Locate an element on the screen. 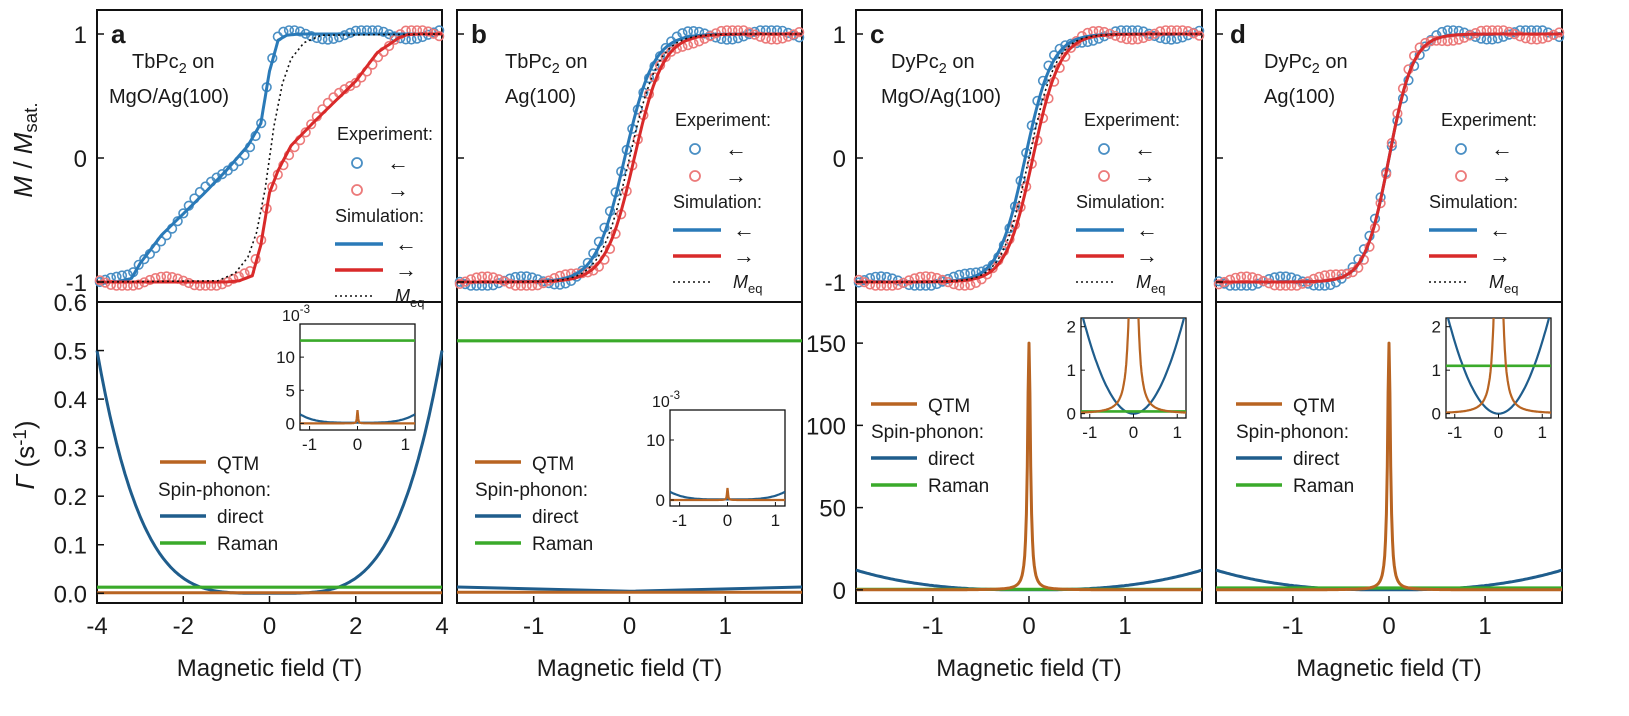 Image resolution: width=1629 pixels, height=716 pixels. panel-letter-d: d is located at coordinates (1238, 34).